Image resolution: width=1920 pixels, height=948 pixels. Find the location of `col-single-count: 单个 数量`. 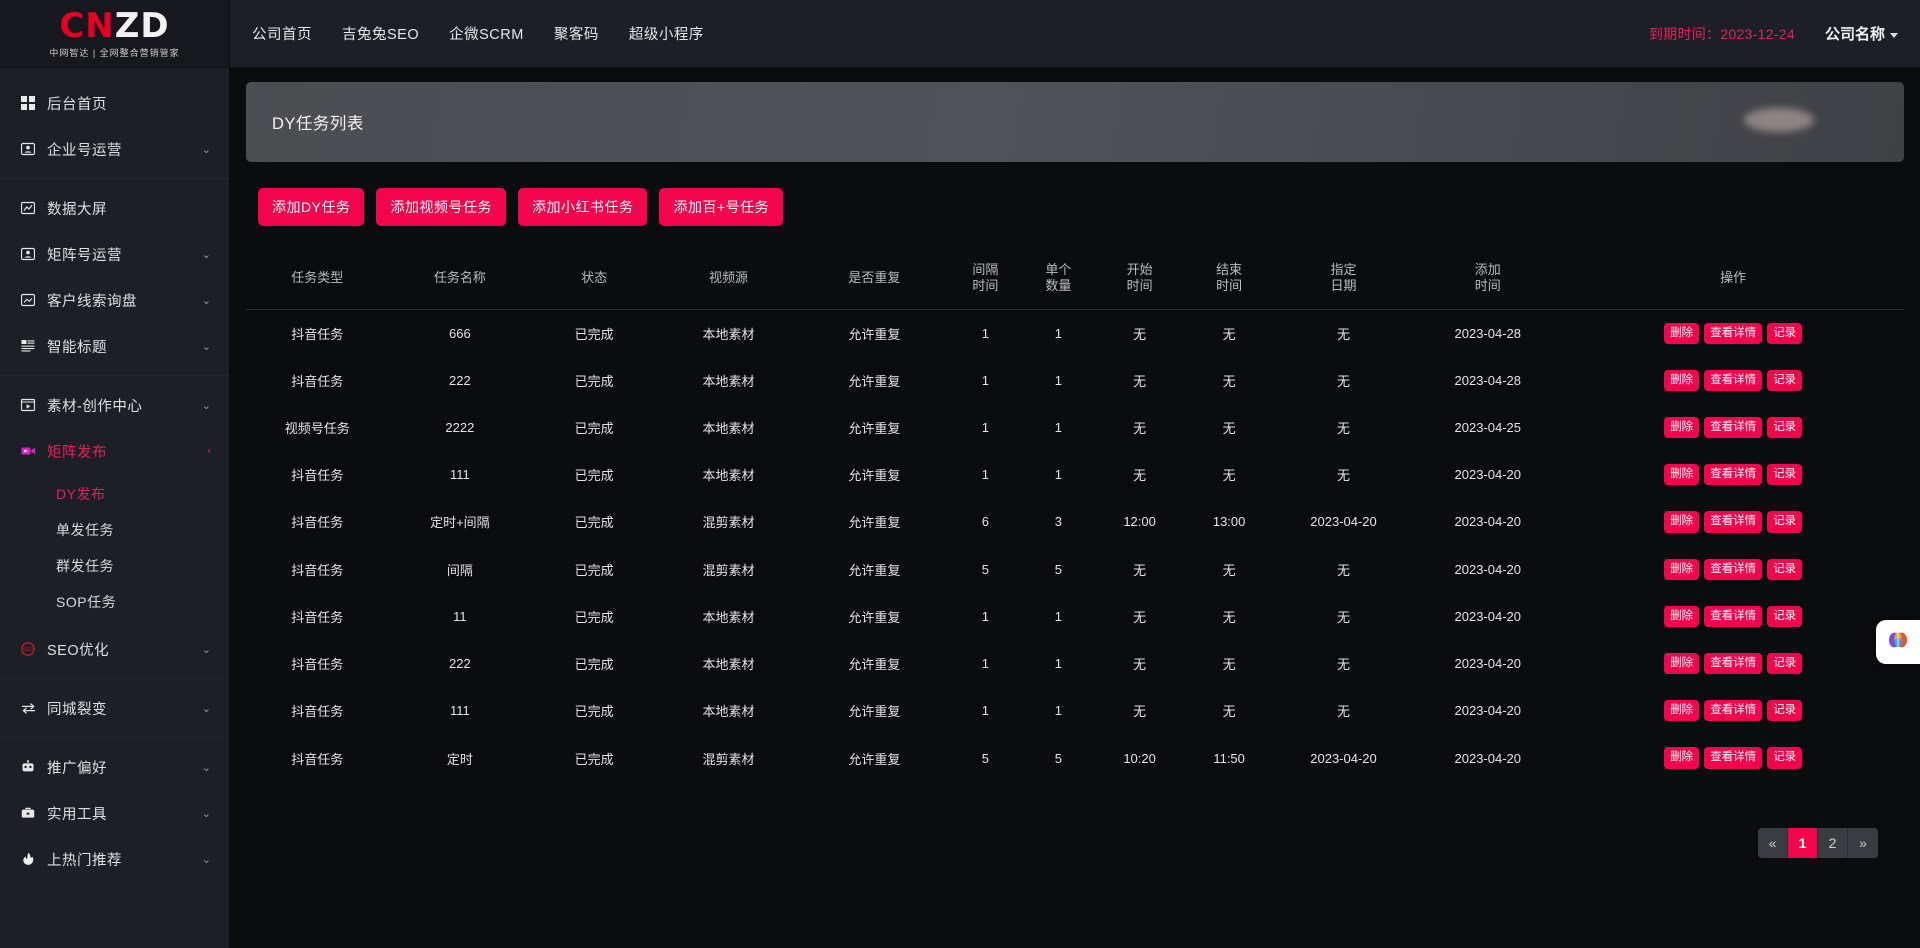

col-single-count: 单个 数量 is located at coordinates (1058, 281).